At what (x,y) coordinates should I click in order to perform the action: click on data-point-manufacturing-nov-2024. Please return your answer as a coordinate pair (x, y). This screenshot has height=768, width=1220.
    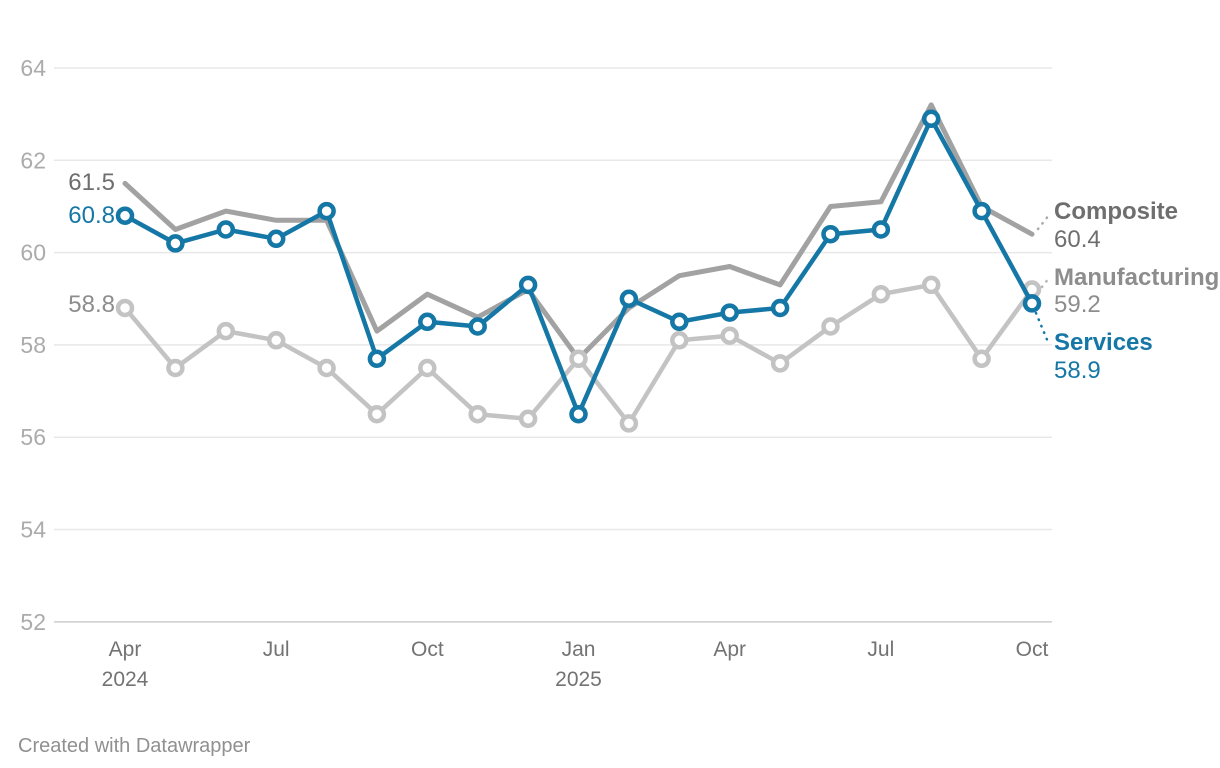
    Looking at the image, I should click on (477, 414).